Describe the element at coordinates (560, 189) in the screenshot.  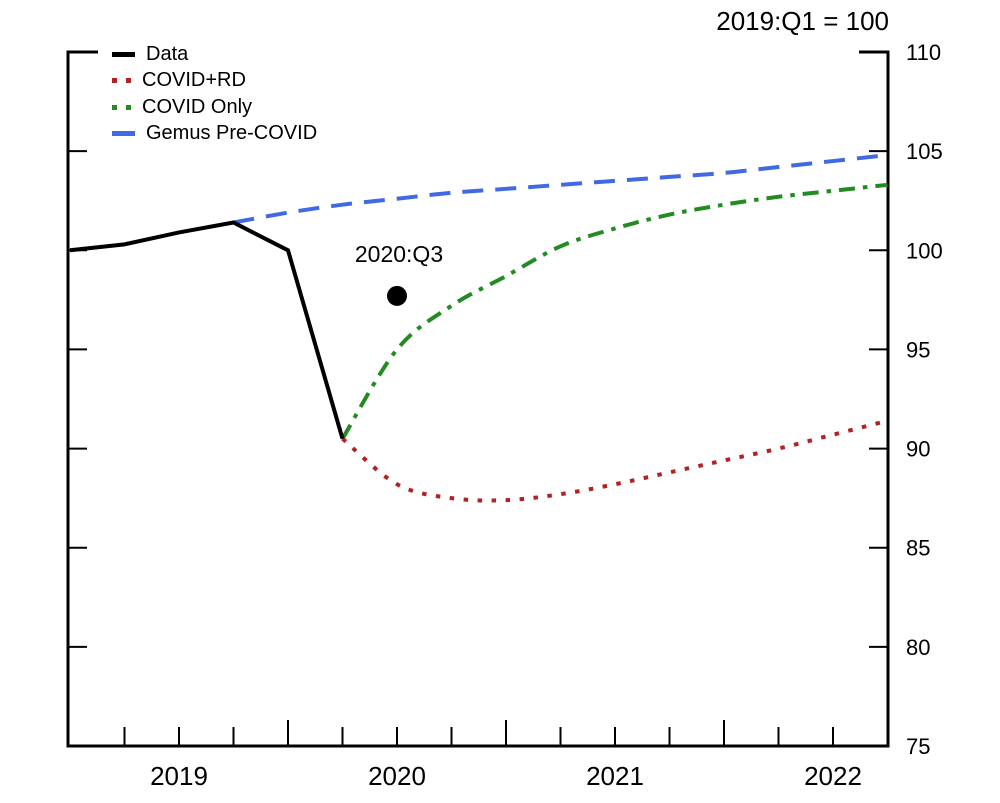
I see `series-gemus-pre-covid` at that location.